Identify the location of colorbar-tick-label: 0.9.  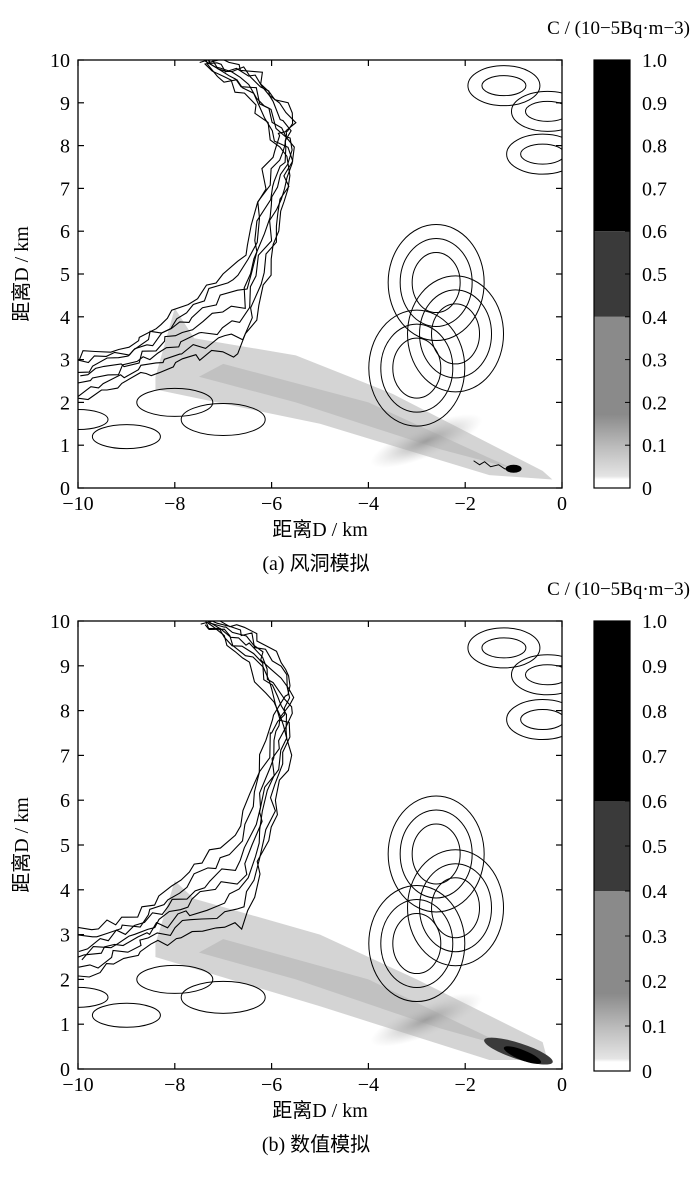
(654, 667).